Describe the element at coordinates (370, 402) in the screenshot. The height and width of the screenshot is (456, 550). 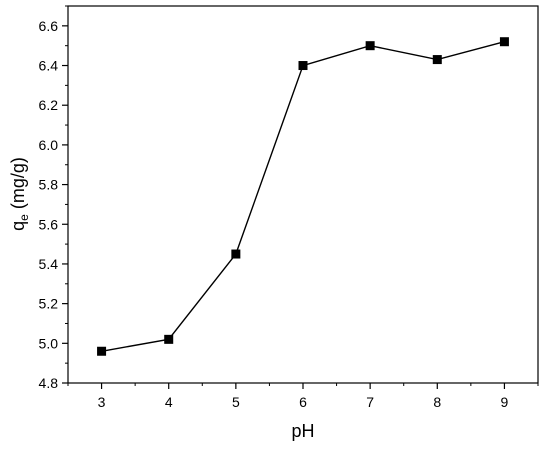
I see `x-tick-label: 7` at that location.